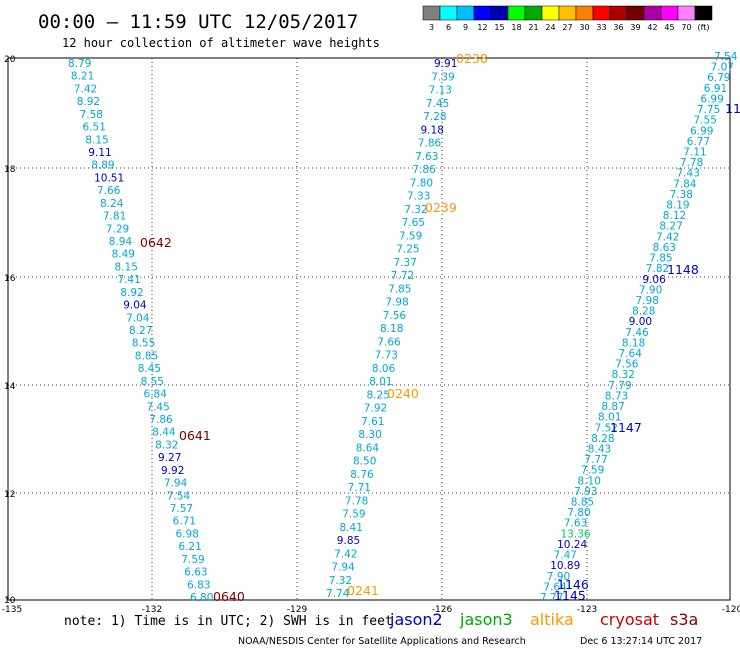 The height and width of the screenshot is (654, 740). What do you see at coordinates (606, 428) in the screenshot?
I see `swh-value: 7.52` at bounding box center [606, 428].